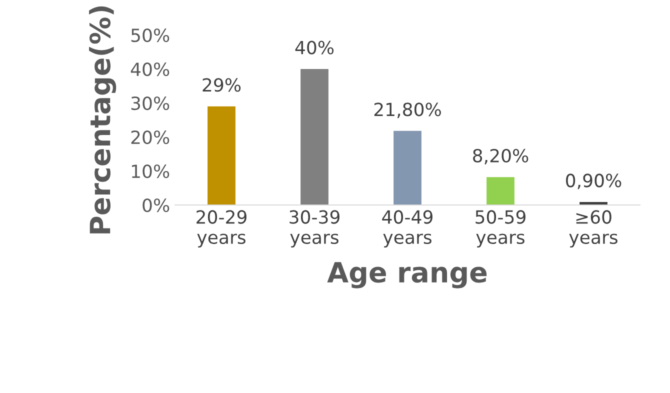  Describe the element at coordinates (501, 229) in the screenshot. I see `x-tick-label: 50-59 years` at that location.